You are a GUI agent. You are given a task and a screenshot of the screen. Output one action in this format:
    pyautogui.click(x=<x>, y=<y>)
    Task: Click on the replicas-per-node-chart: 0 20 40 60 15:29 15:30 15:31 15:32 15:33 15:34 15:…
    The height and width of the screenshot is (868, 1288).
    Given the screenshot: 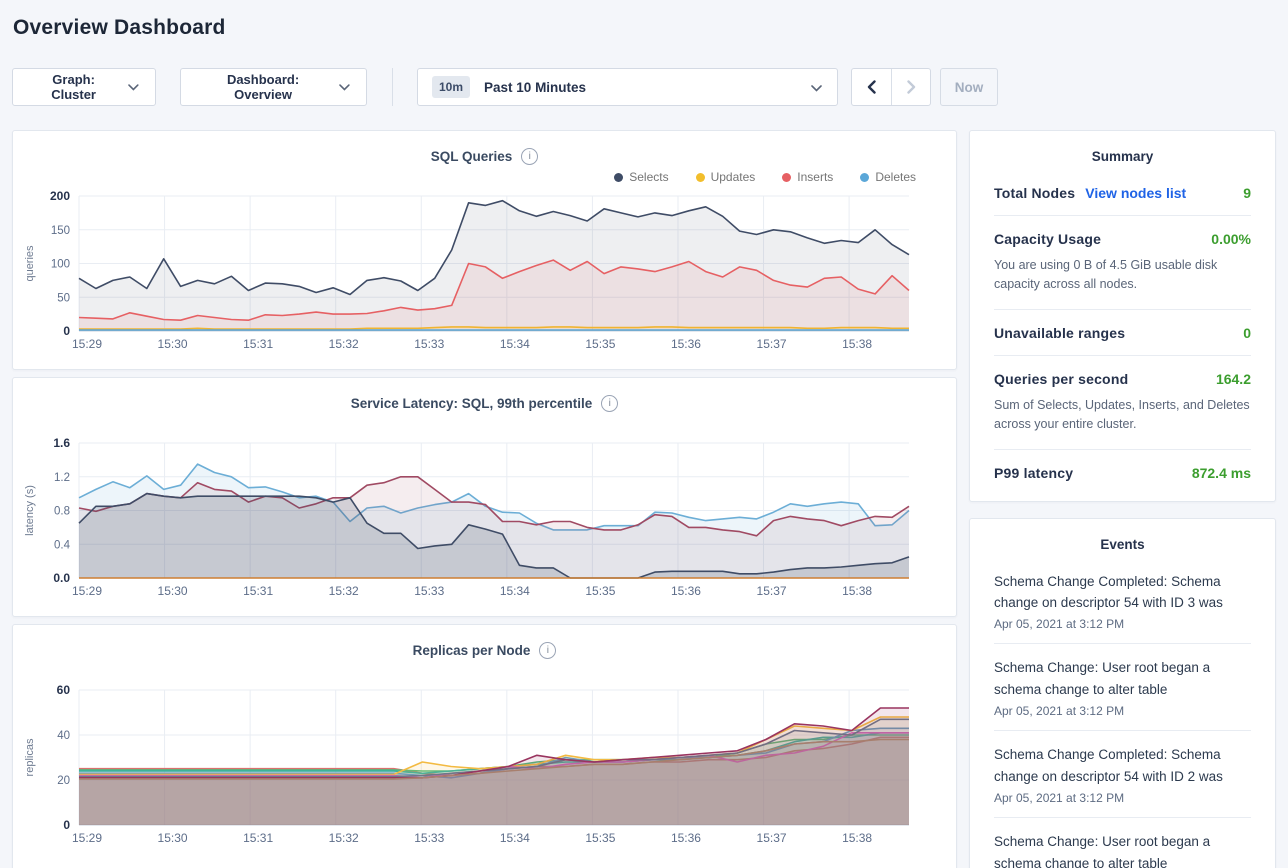 What is the action you would take?
    pyautogui.click(x=485, y=766)
    